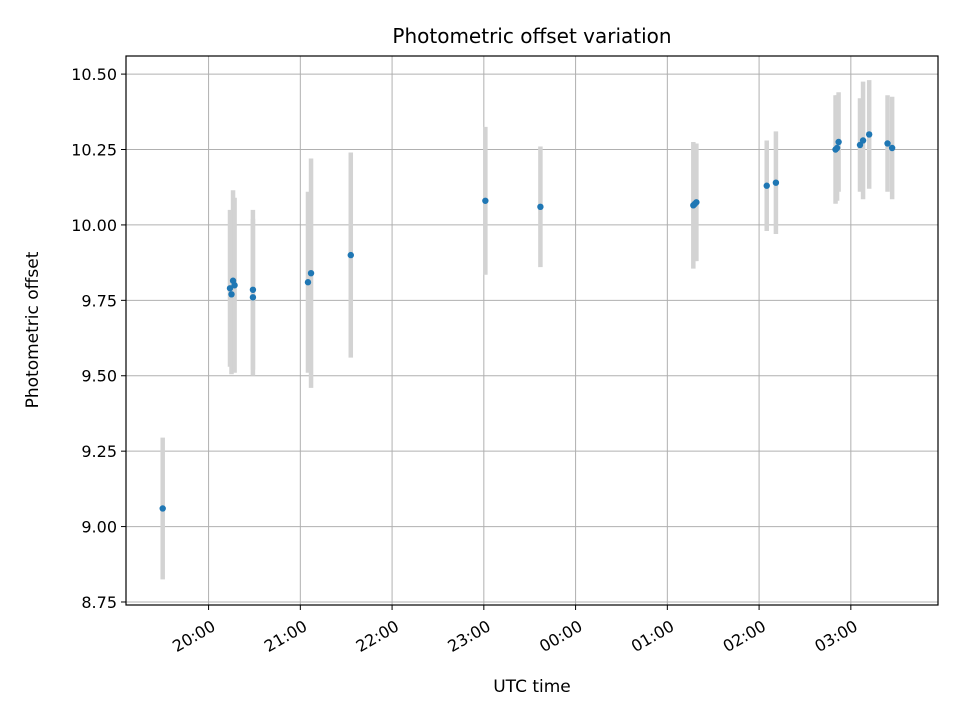 Image resolution: width=960 pixels, height=720 pixels. Describe the element at coordinates (94, 150) in the screenshot. I see `y-tick-label: 10.25` at that location.